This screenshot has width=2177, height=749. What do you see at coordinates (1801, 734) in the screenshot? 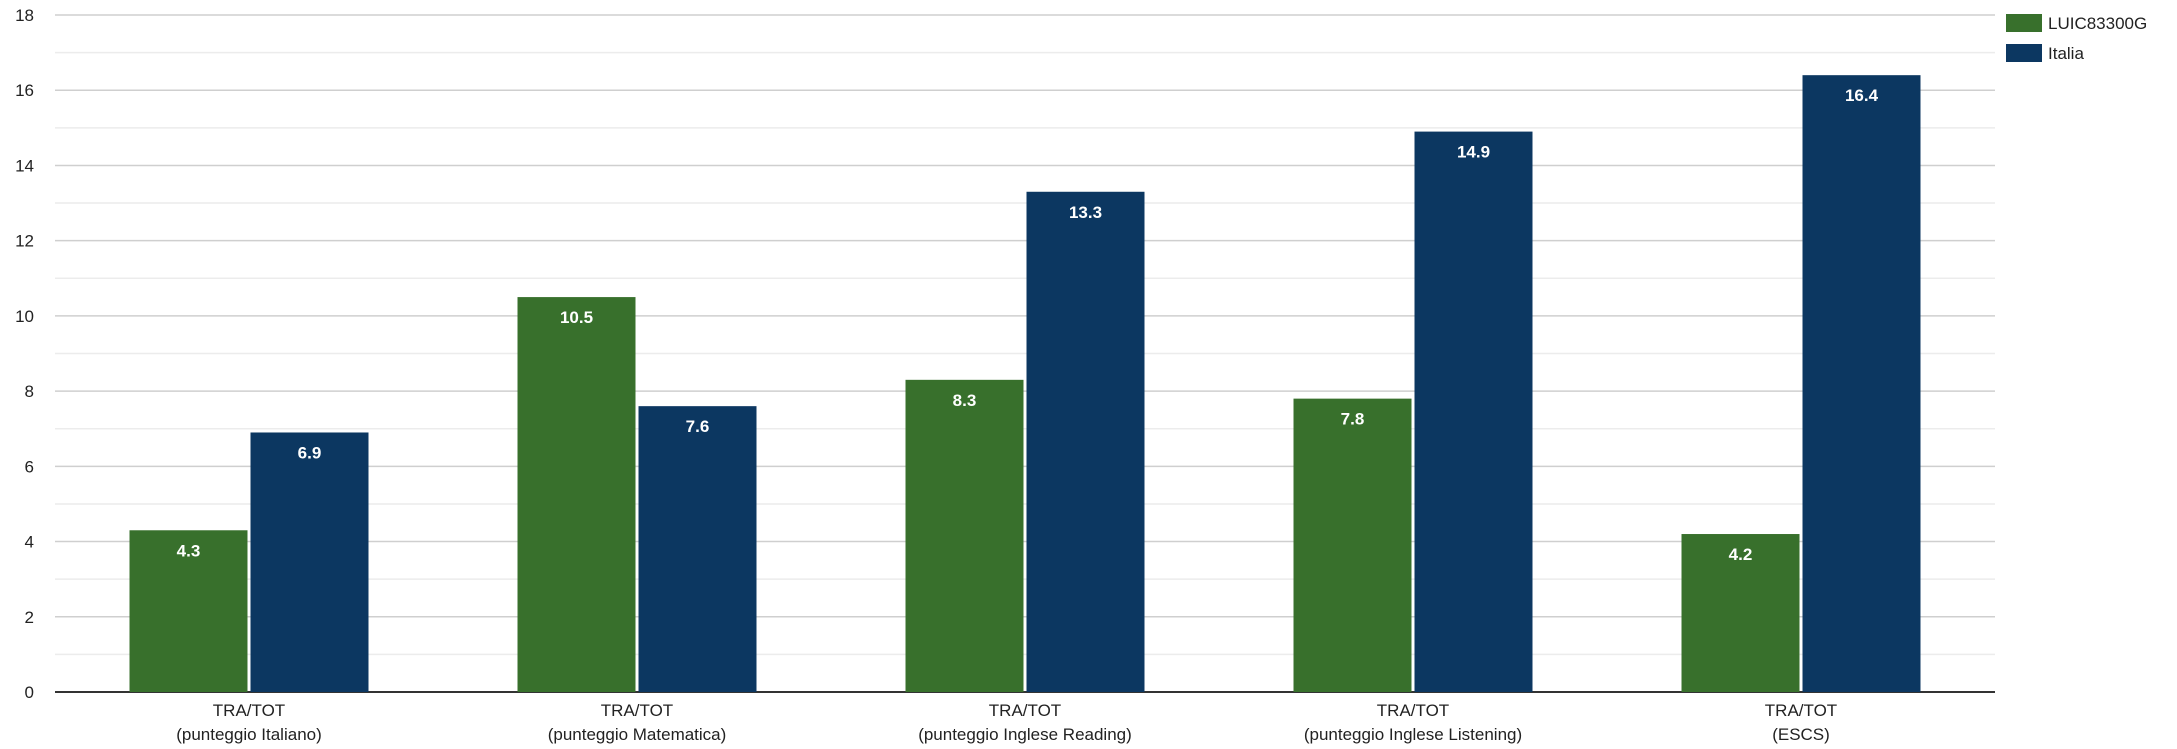
I see `x-category-label: (ESCS)` at bounding box center [1801, 734].